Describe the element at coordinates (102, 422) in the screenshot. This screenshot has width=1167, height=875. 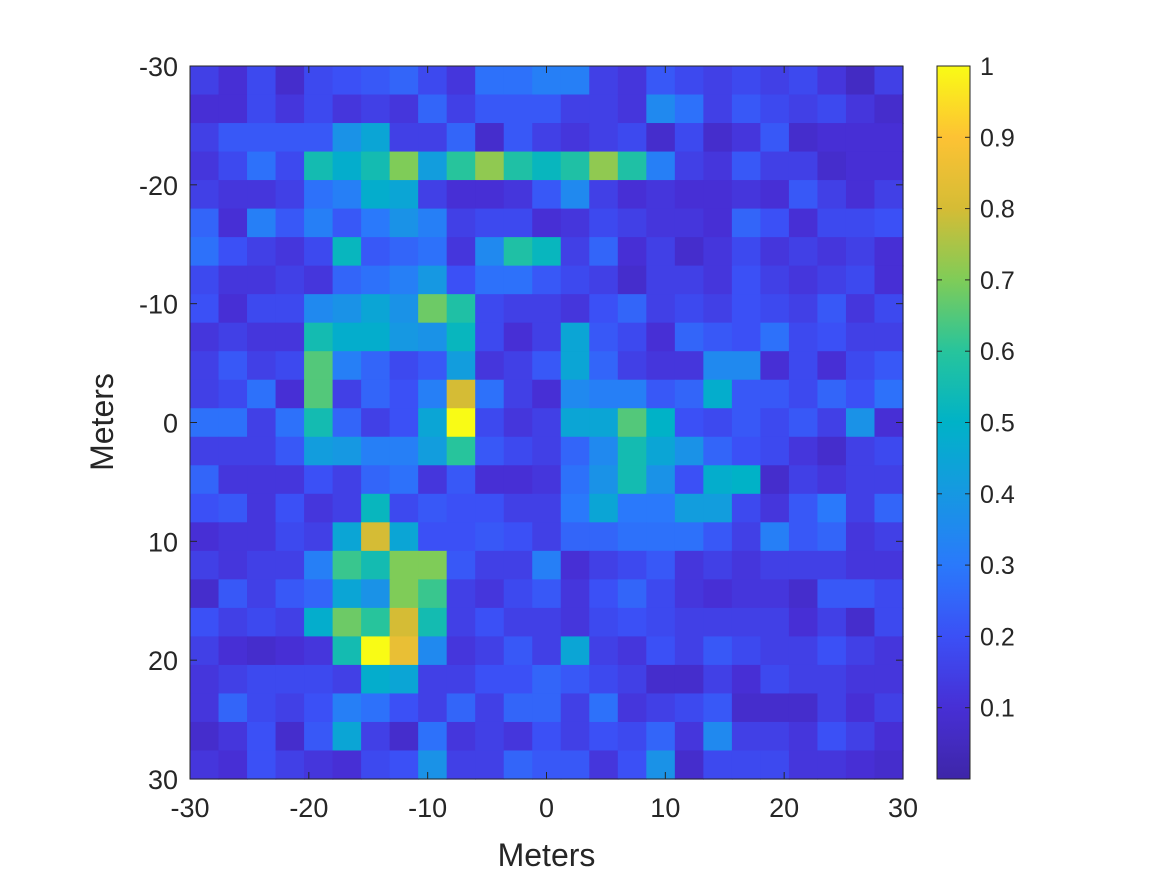
I see `y-axis-title: Meters` at that location.